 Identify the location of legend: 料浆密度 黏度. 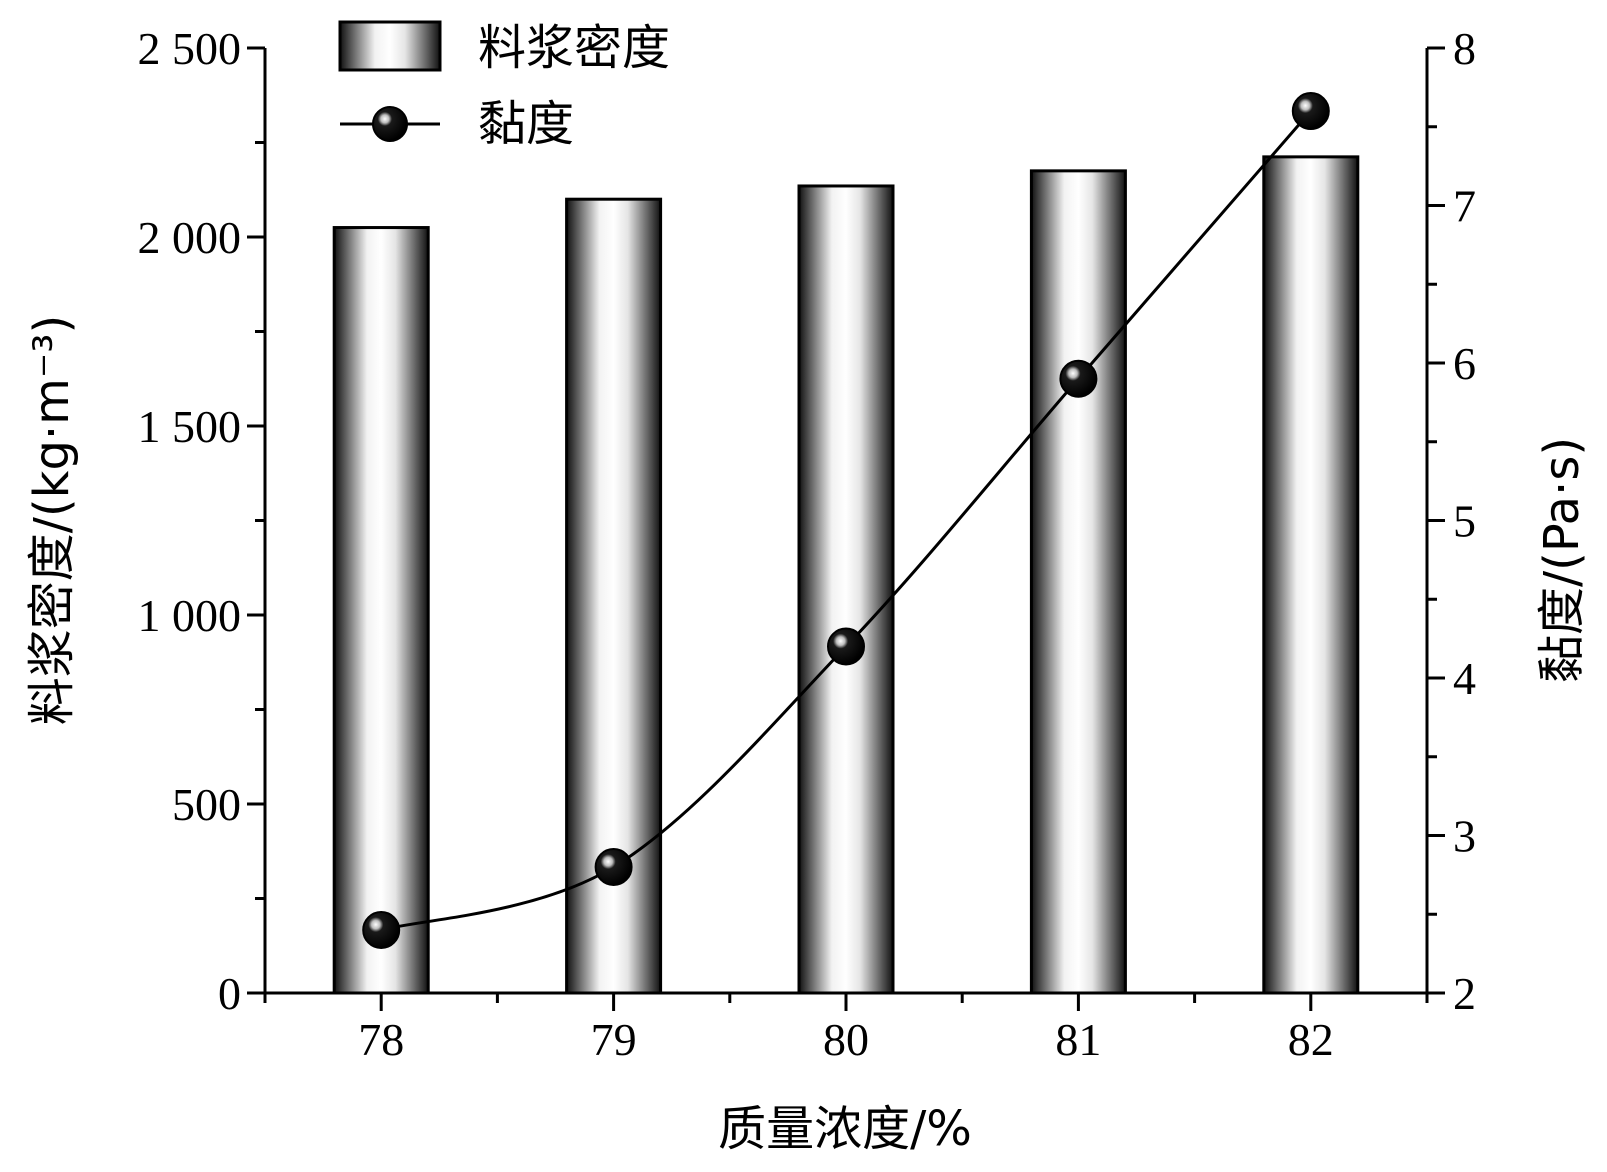
(504, 86).